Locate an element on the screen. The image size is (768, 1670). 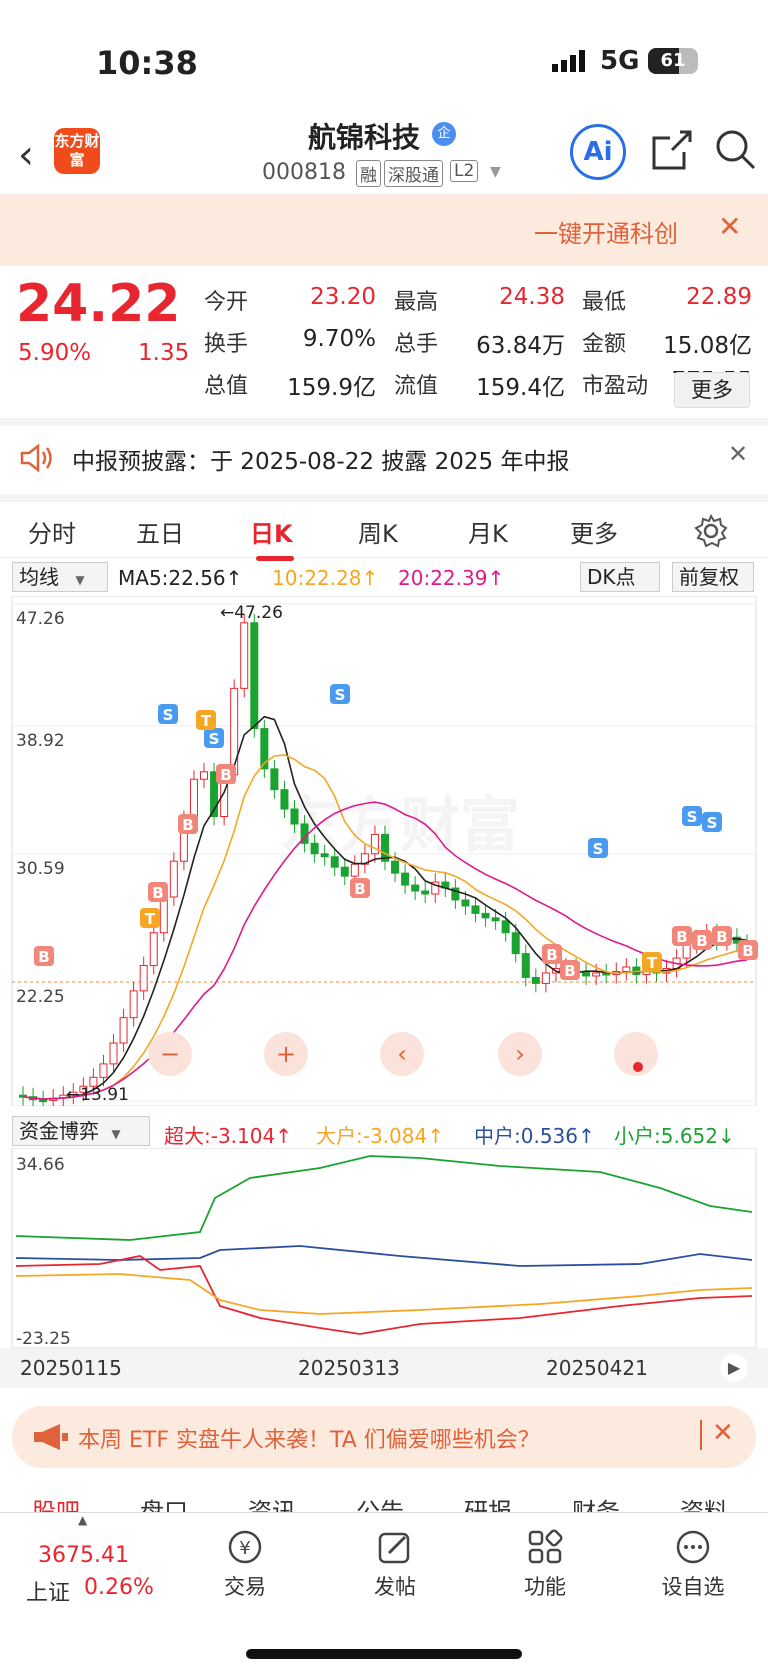
search-icon is located at coordinates (736, 150).